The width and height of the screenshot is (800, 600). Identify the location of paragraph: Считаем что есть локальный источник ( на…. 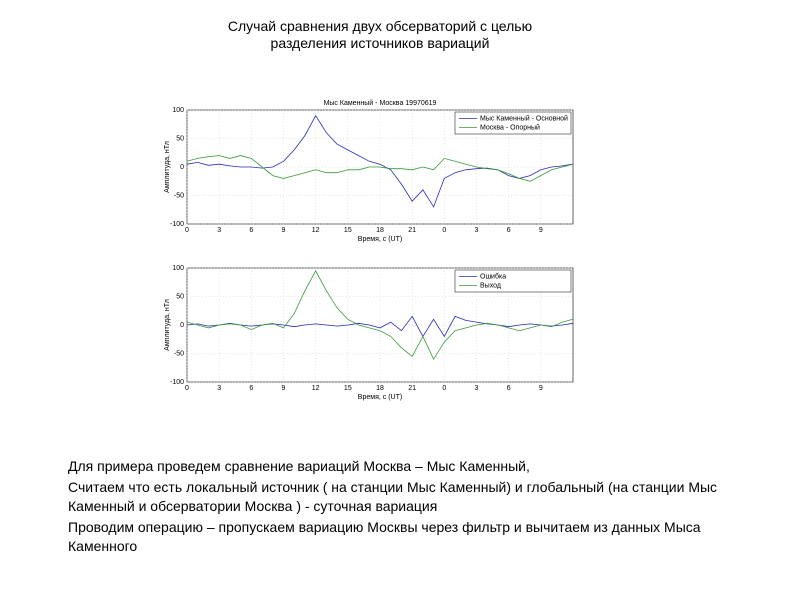
(393, 496).